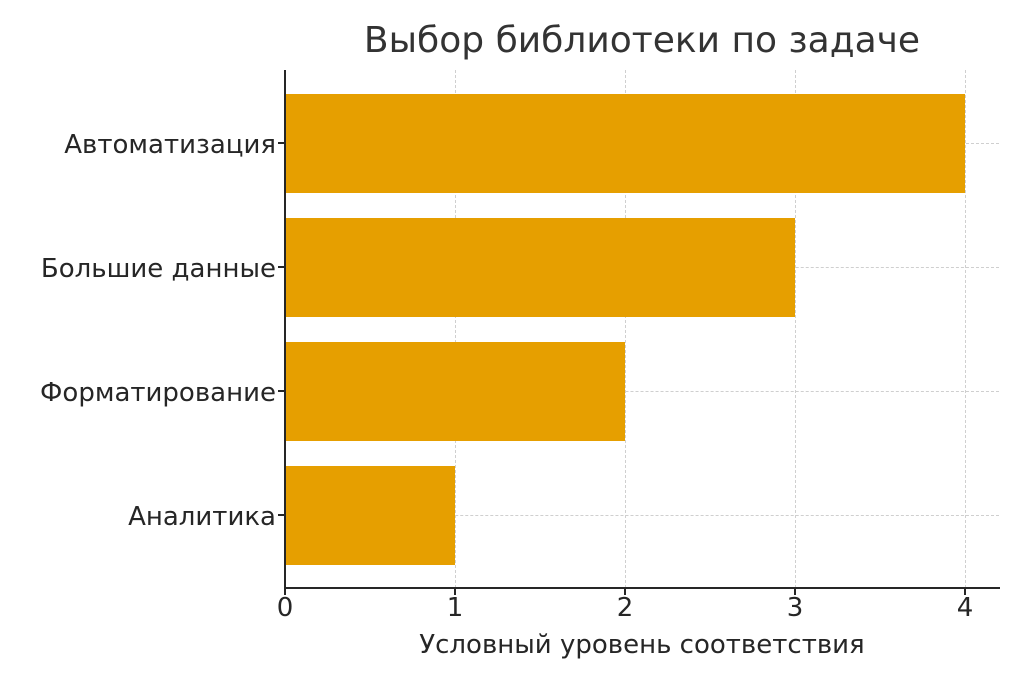 The width and height of the screenshot is (1024, 689). Describe the element at coordinates (540, 267) in the screenshot. I see `bar-bolshie-dannye` at that location.